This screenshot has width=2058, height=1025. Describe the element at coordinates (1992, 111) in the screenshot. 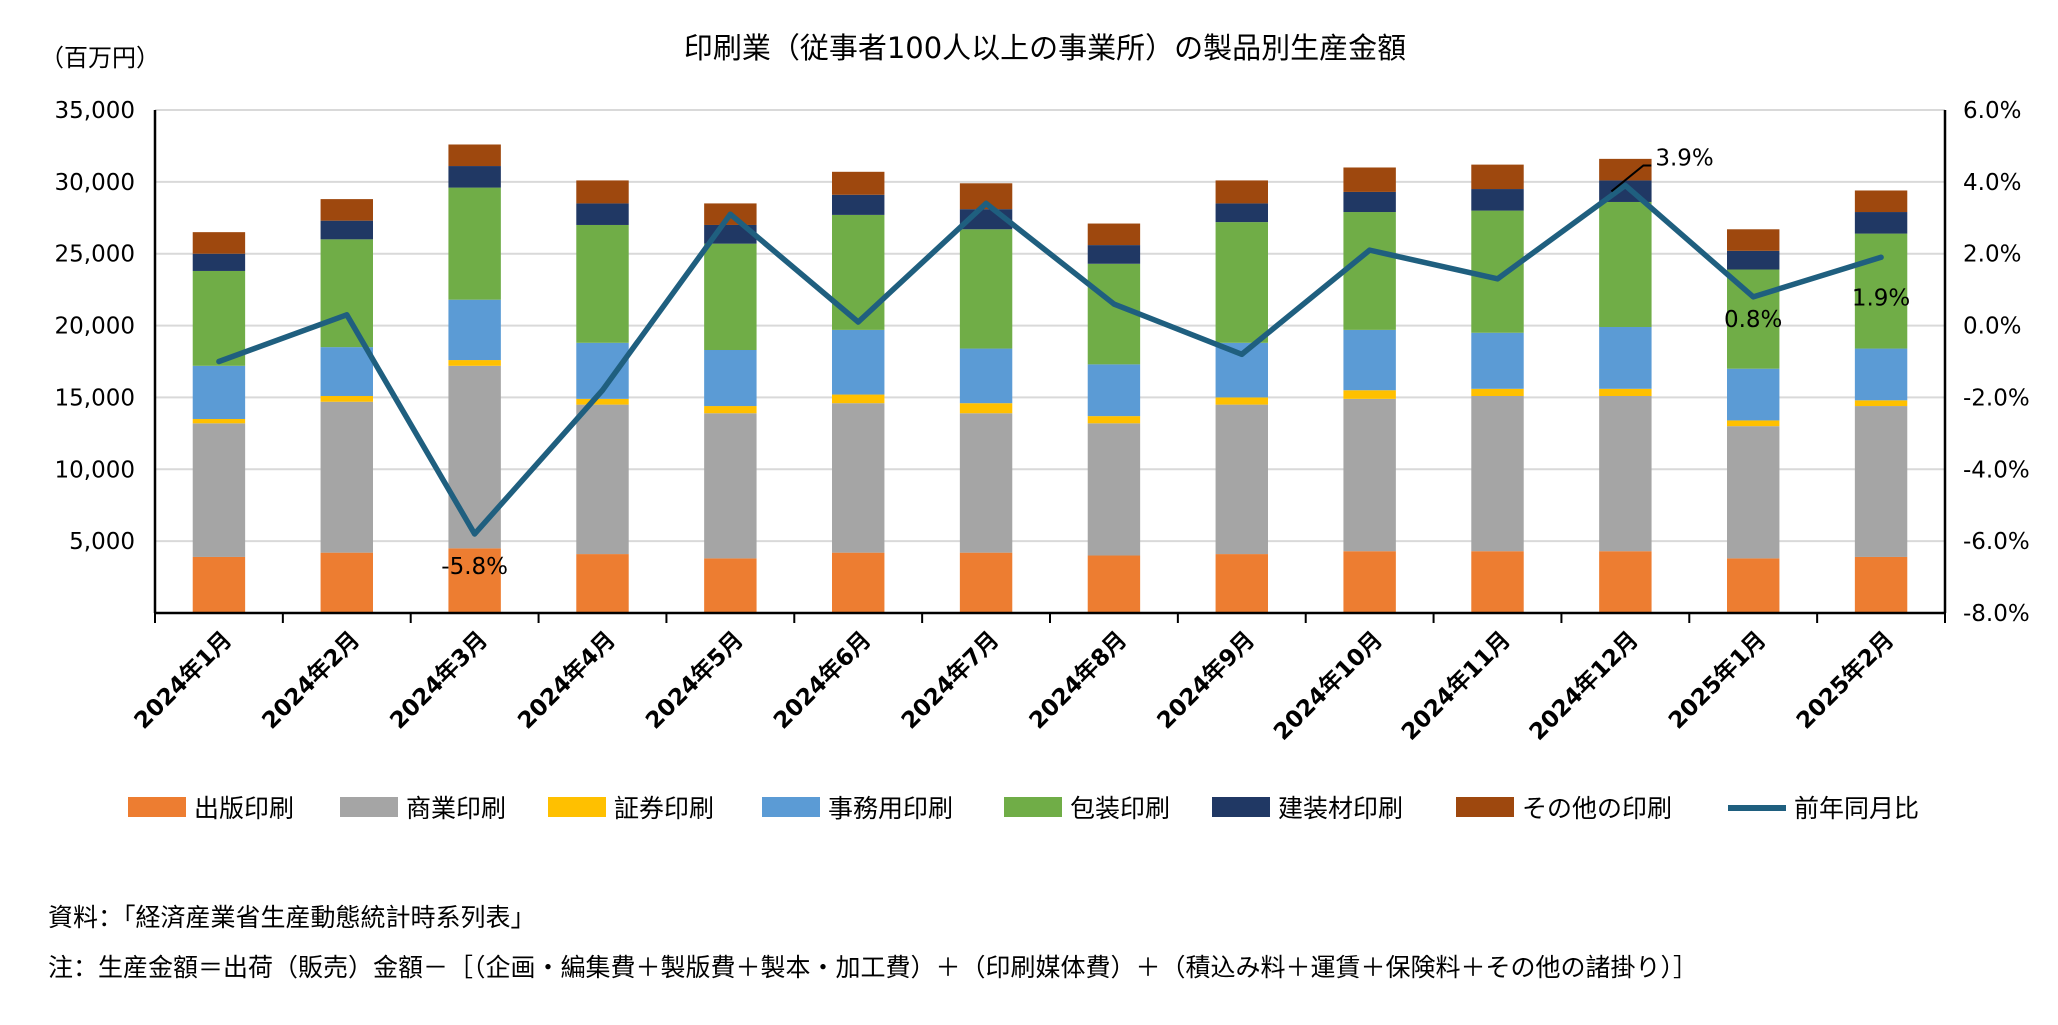

I see `y2-tick-label: 6.0%` at that location.